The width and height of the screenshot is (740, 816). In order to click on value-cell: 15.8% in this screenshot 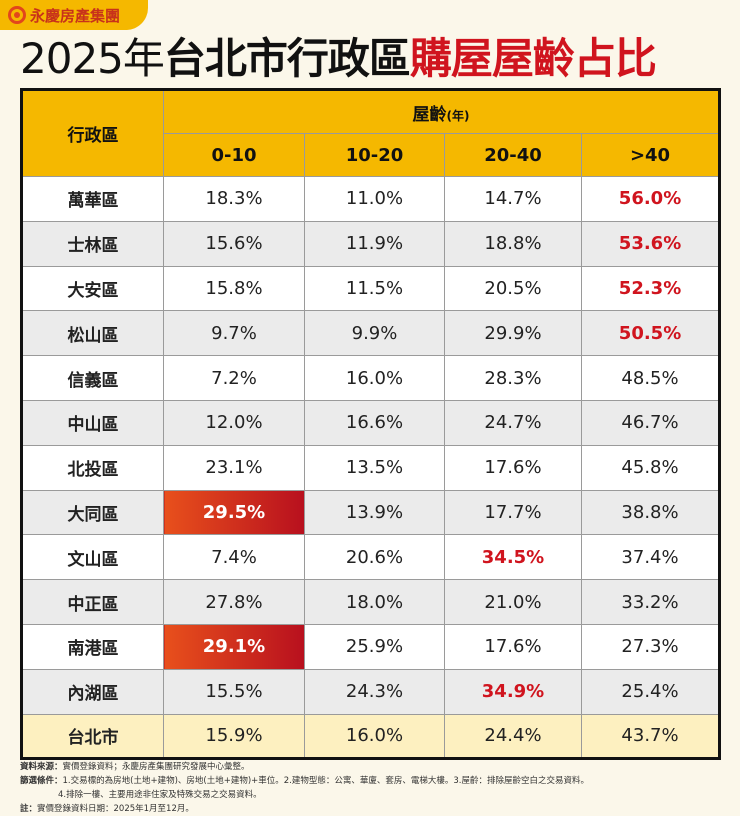, I will do `click(234, 288)`.